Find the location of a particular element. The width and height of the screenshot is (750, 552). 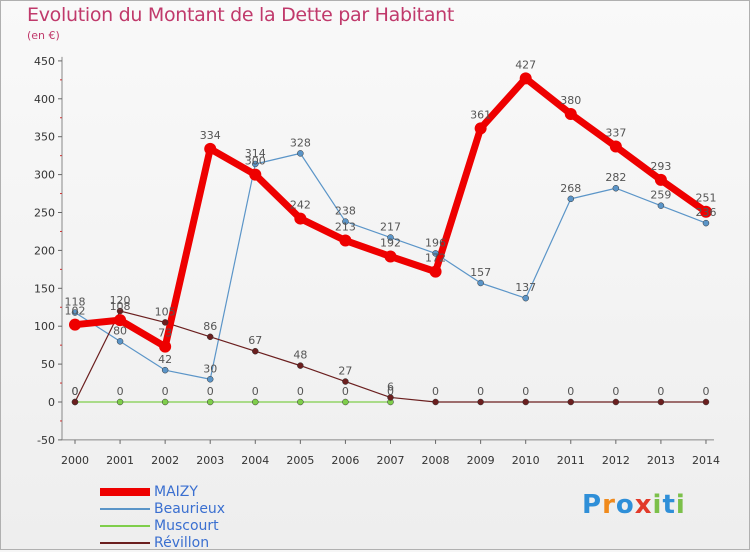

legend-label: Révillon is located at coordinates (182, 543).